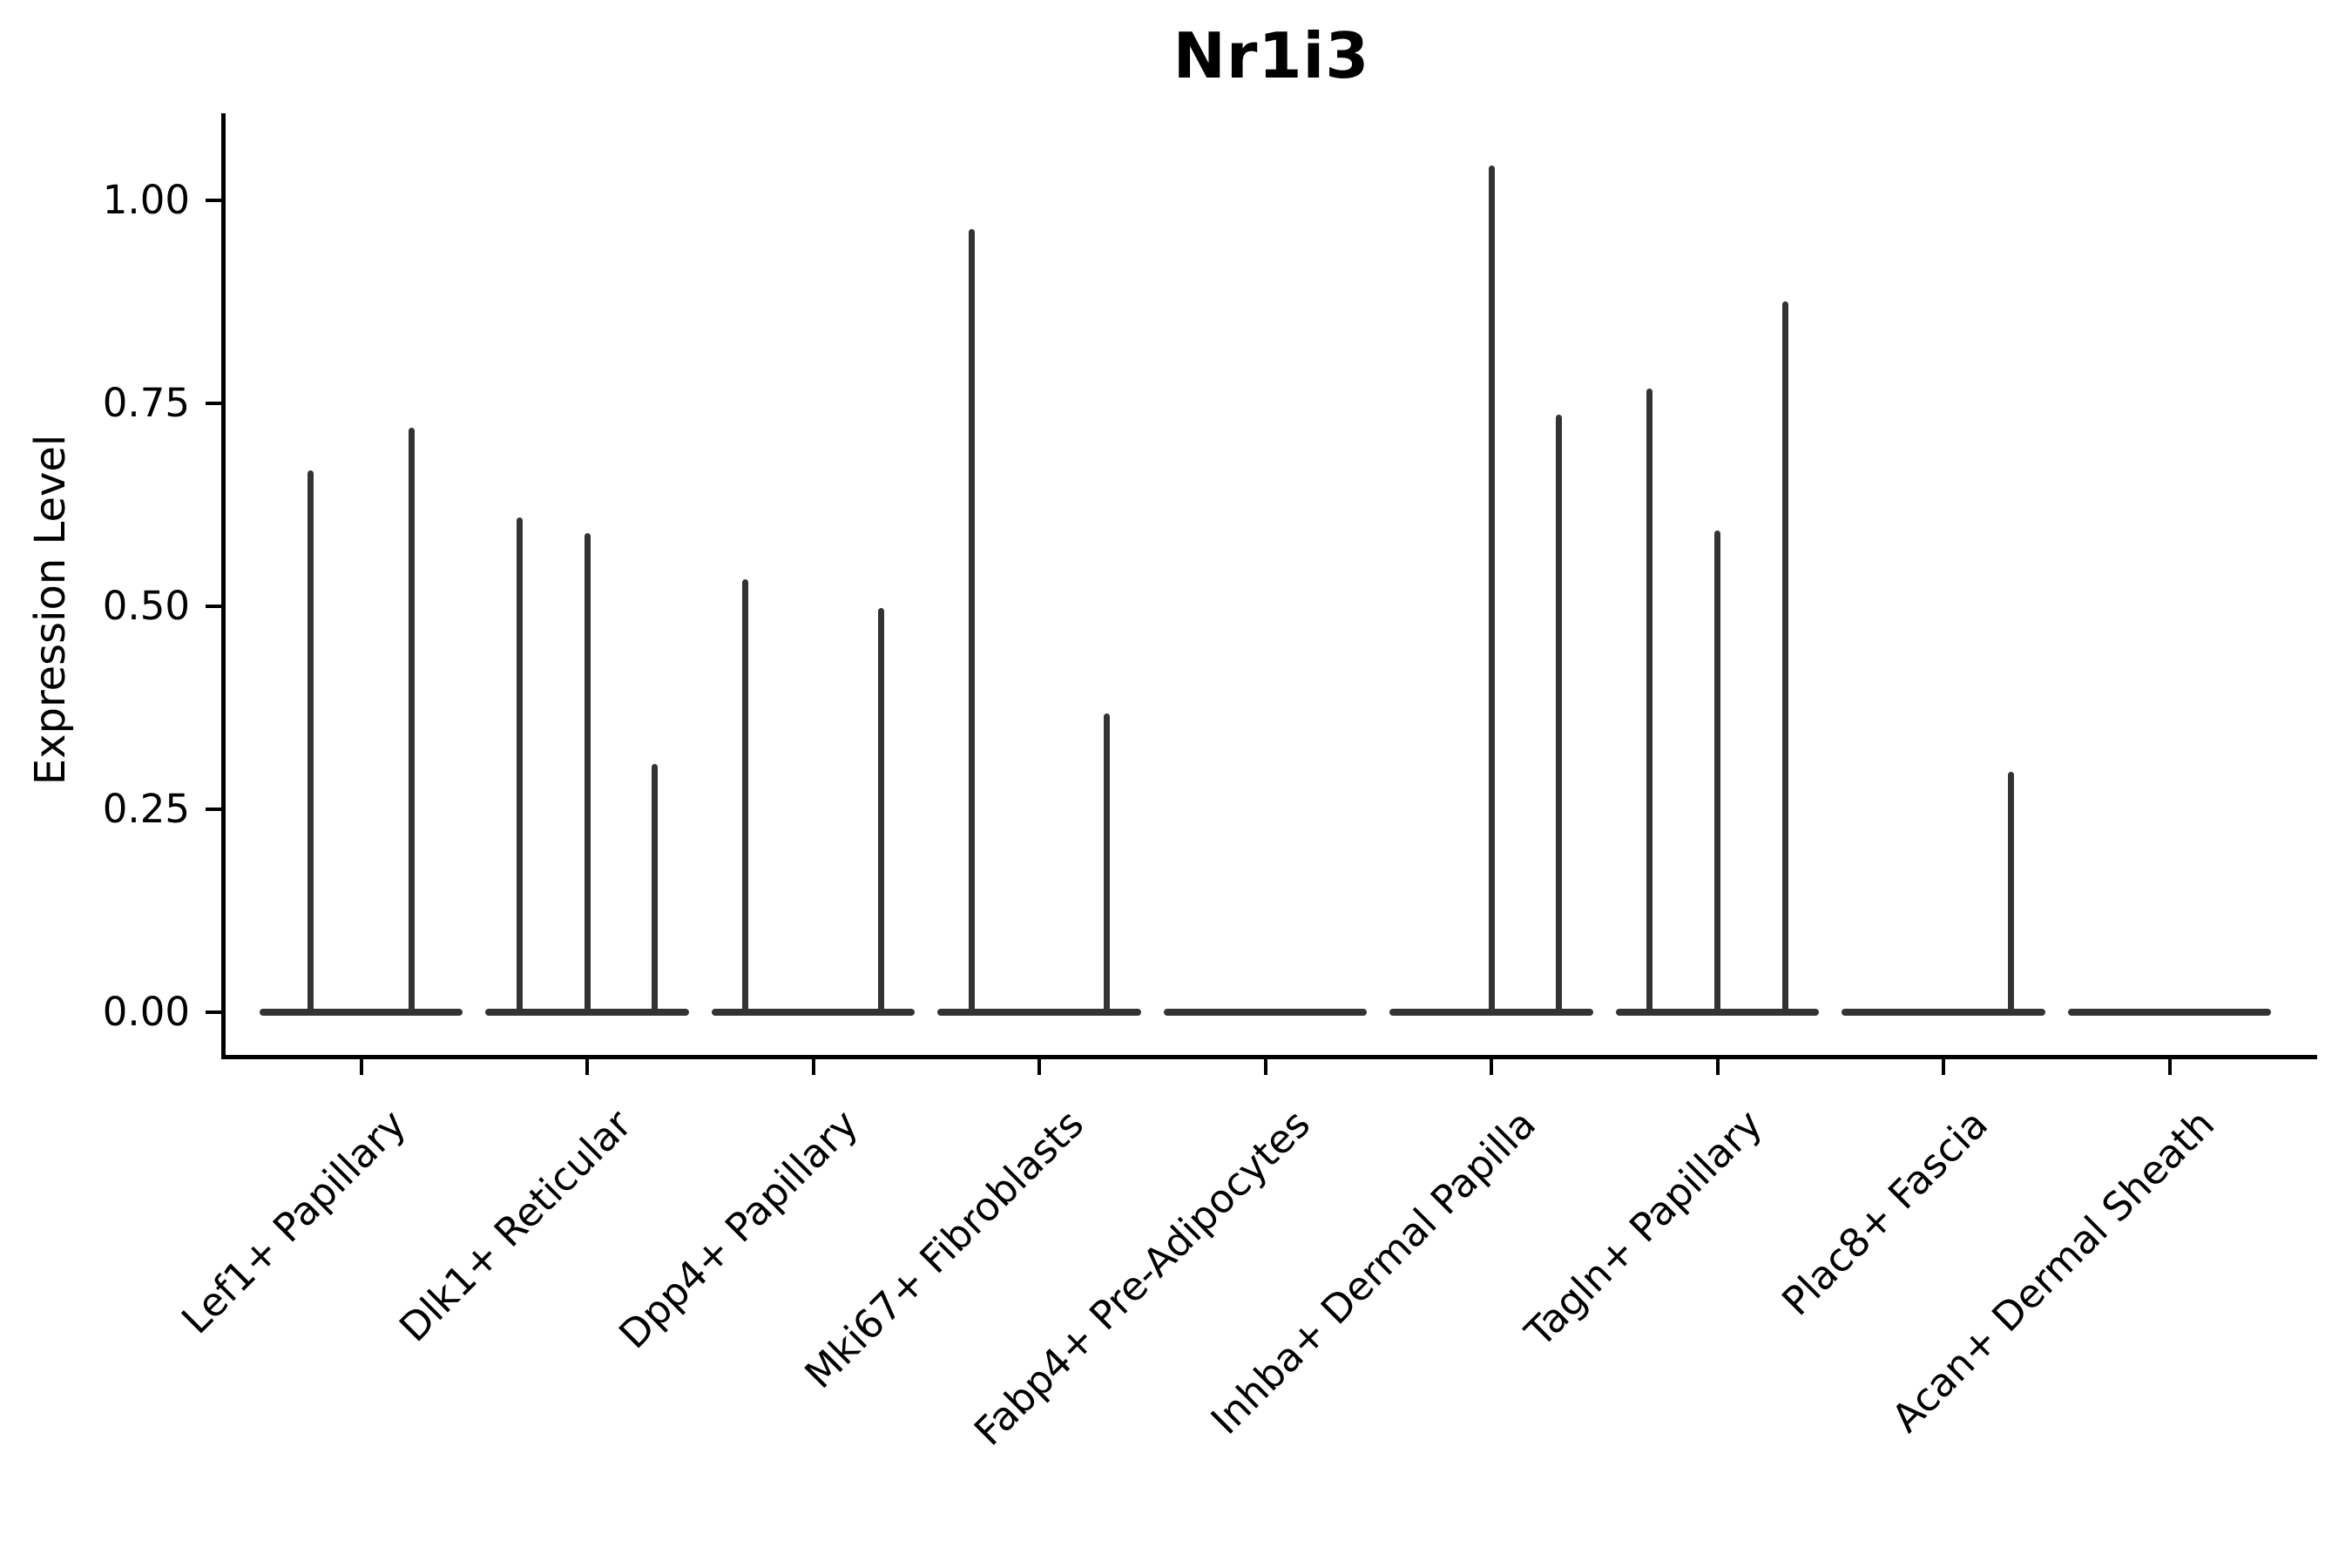 The width and height of the screenshot is (2352, 1568). I want to click on x-tick-label: Dlk1+ Reticular, so click(515, 1225).